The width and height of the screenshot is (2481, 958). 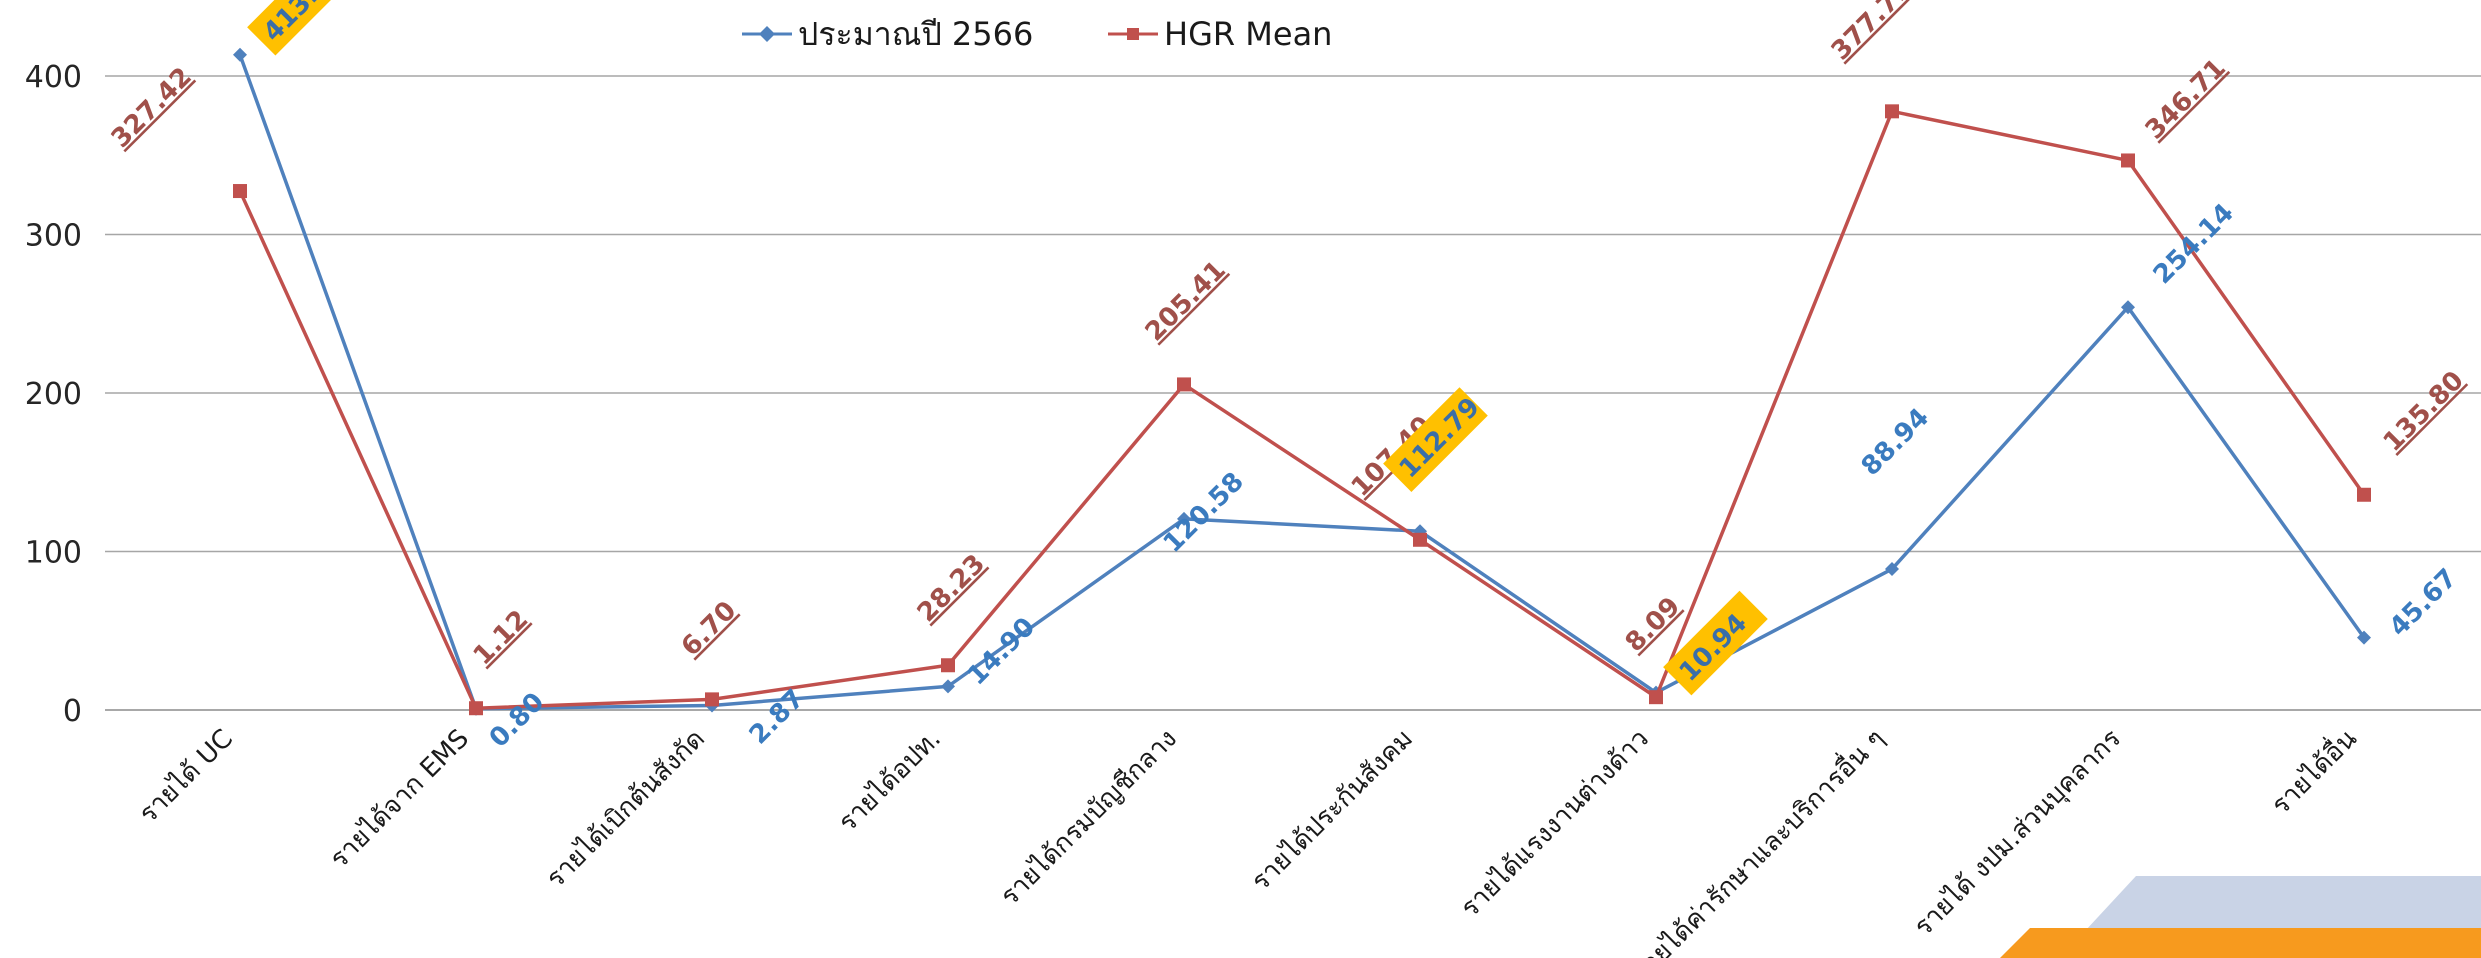 I want to click on data-label-series-1: 45.67, so click(x=2423, y=602).